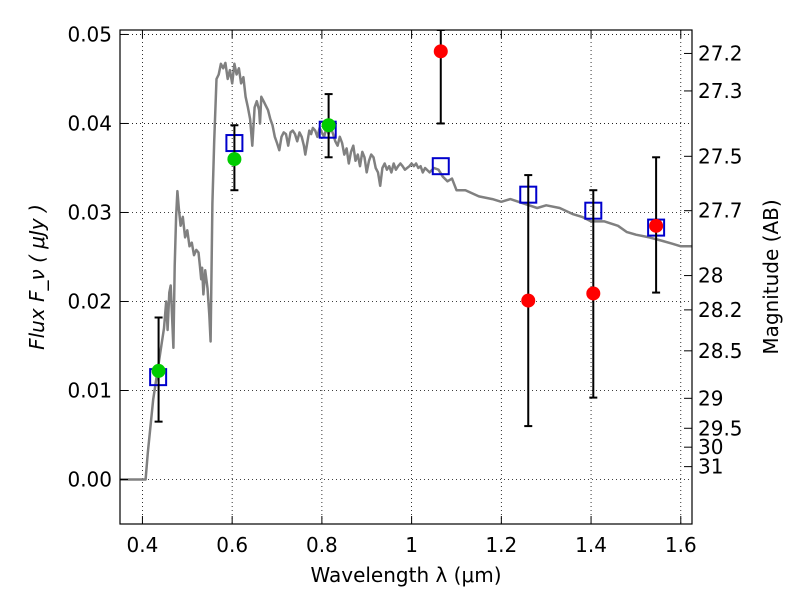  I want to click on x-tick-label: 1.2, so click(501, 545).